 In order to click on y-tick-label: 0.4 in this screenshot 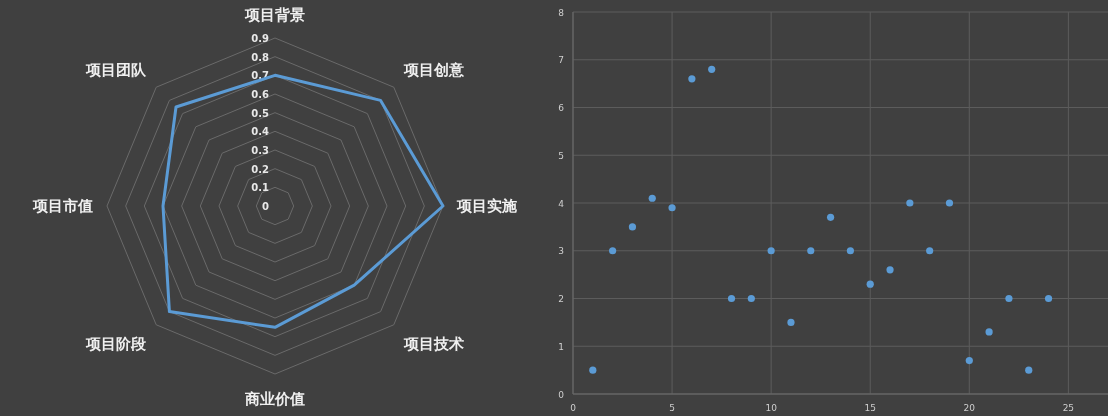, I will do `click(260, 132)`.